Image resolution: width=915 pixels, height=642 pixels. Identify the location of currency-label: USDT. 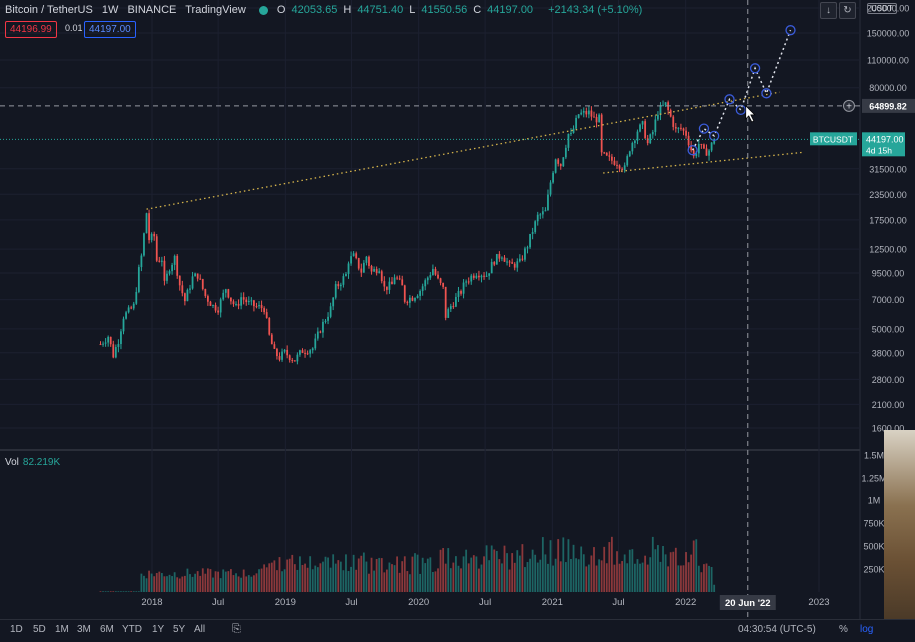
(882, 8).